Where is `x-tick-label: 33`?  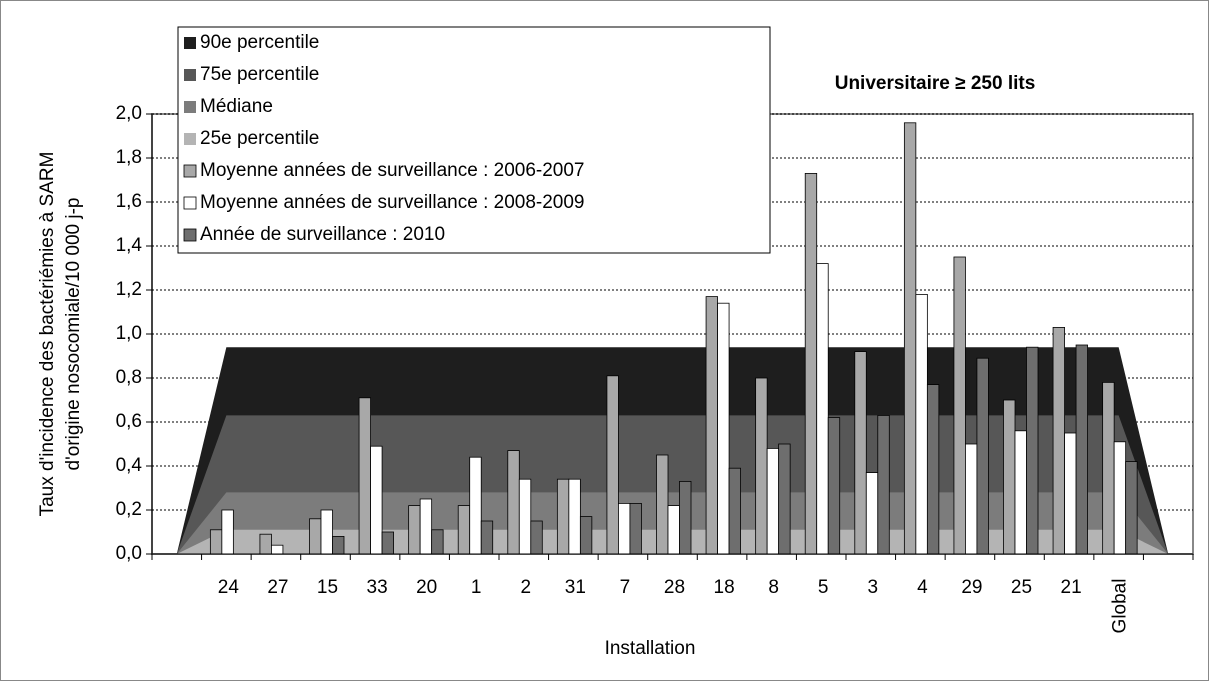
x-tick-label: 33 is located at coordinates (377, 587).